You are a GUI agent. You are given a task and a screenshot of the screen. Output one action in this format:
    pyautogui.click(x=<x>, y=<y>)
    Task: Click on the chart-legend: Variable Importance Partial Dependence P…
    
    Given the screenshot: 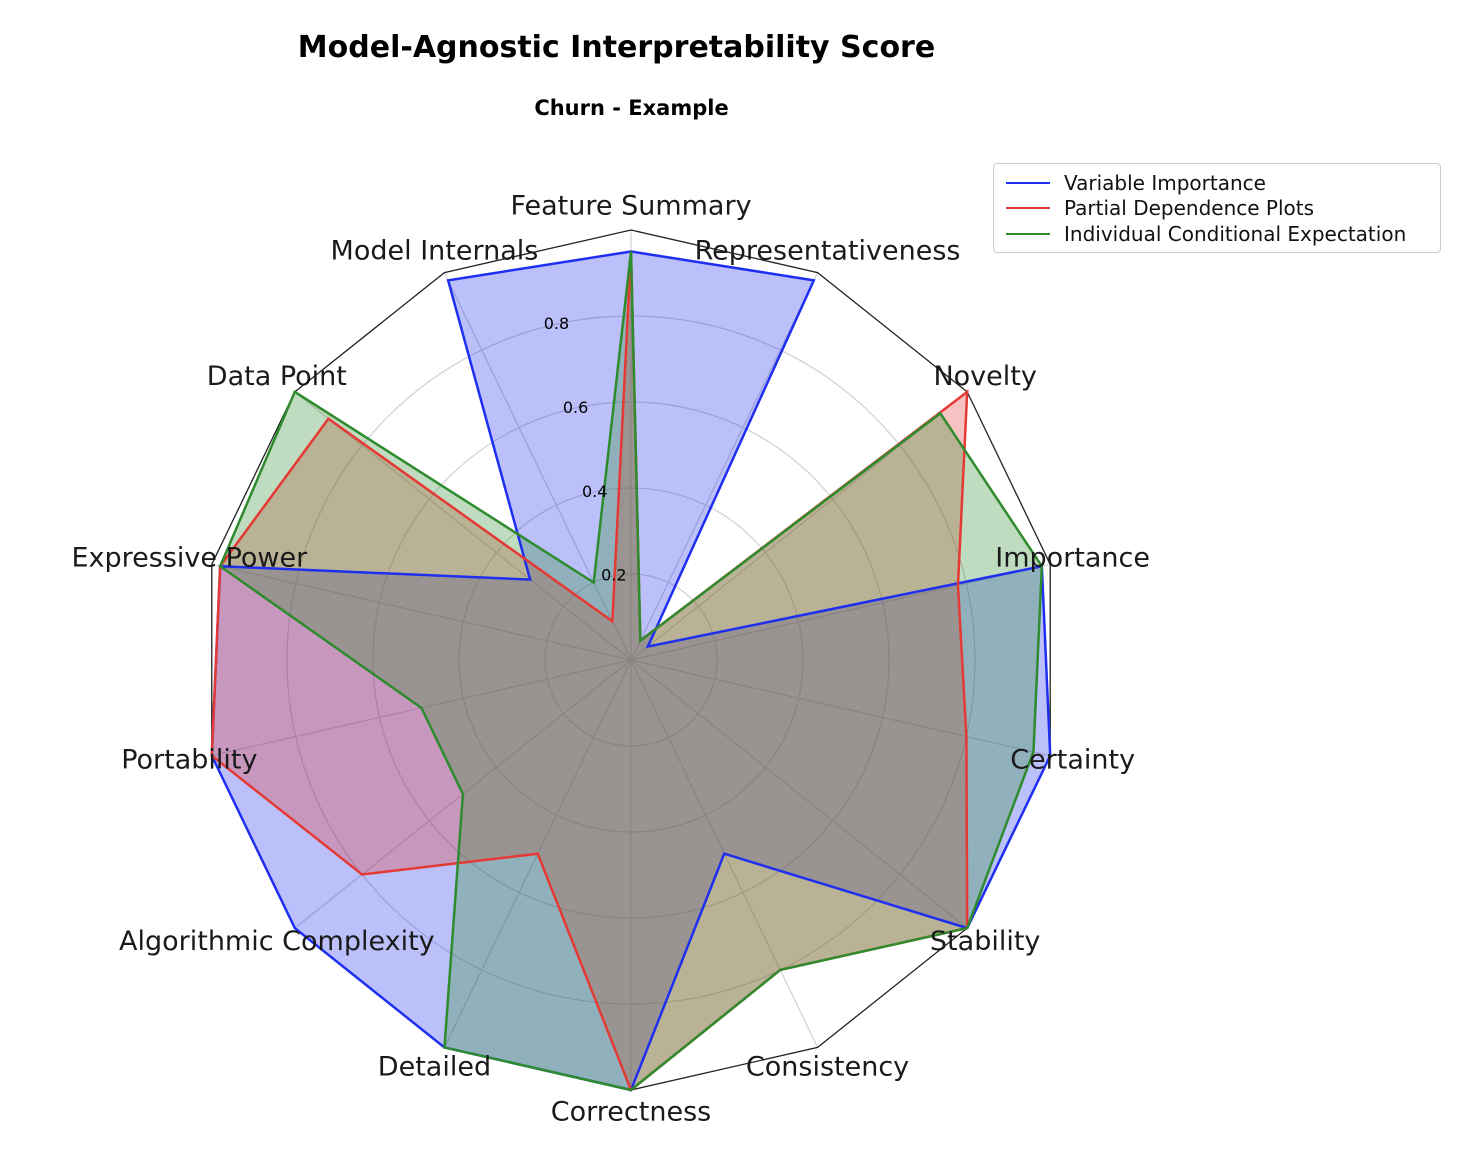 What is the action you would take?
    pyautogui.click(x=1217, y=208)
    